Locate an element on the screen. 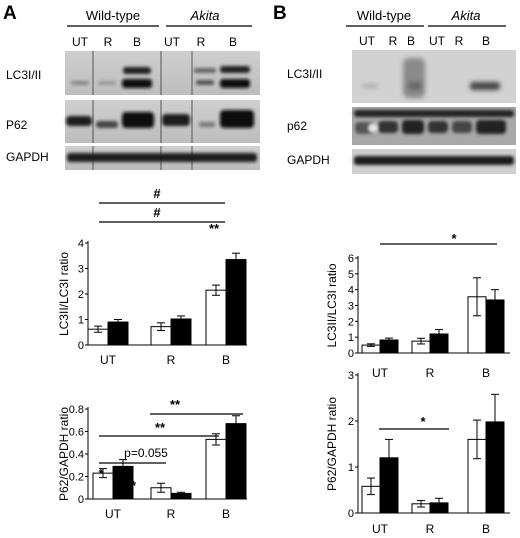 Image resolution: width=520 pixels, height=538 pixels. y-tick-label: 0.6 is located at coordinates (76, 433).